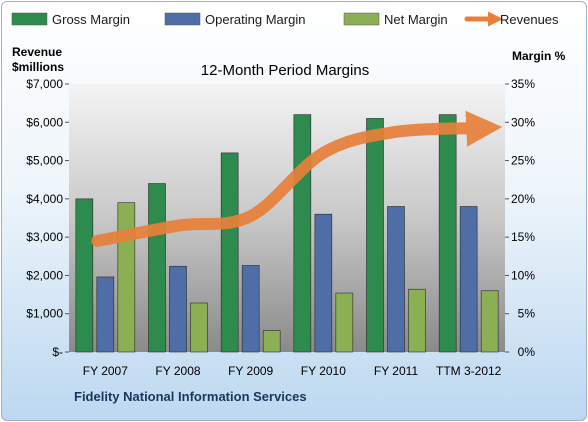 Image resolution: width=588 pixels, height=422 pixels. Describe the element at coordinates (255, 19) in the screenshot. I see `legend-label-1: Operating Margin` at that location.